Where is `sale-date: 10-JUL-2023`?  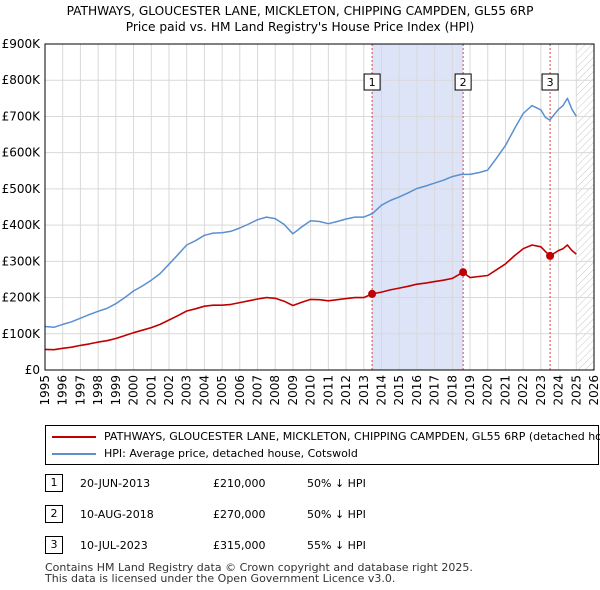
sale-date: 10-JUL-2023 is located at coordinates (114, 545).